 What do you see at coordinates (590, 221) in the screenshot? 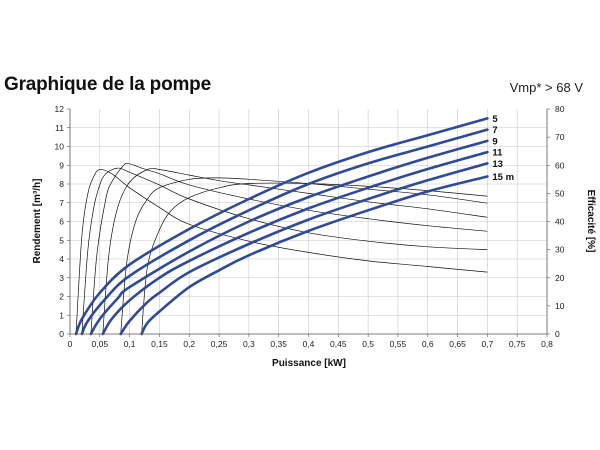
I see `y2-axis-label: Efficacité [%]` at bounding box center [590, 221].